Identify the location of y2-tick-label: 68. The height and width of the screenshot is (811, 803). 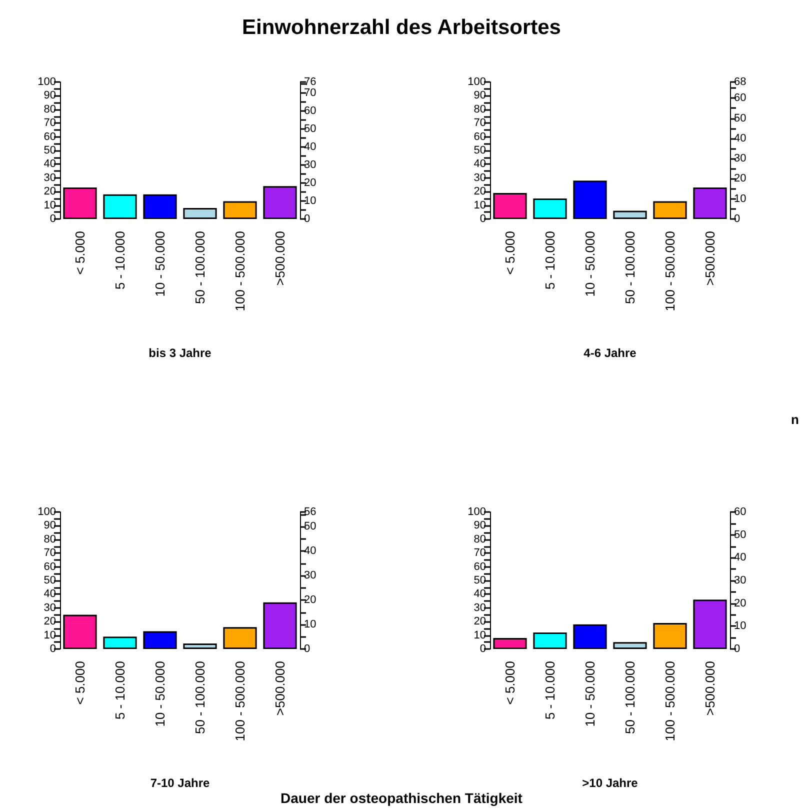
(740, 82).